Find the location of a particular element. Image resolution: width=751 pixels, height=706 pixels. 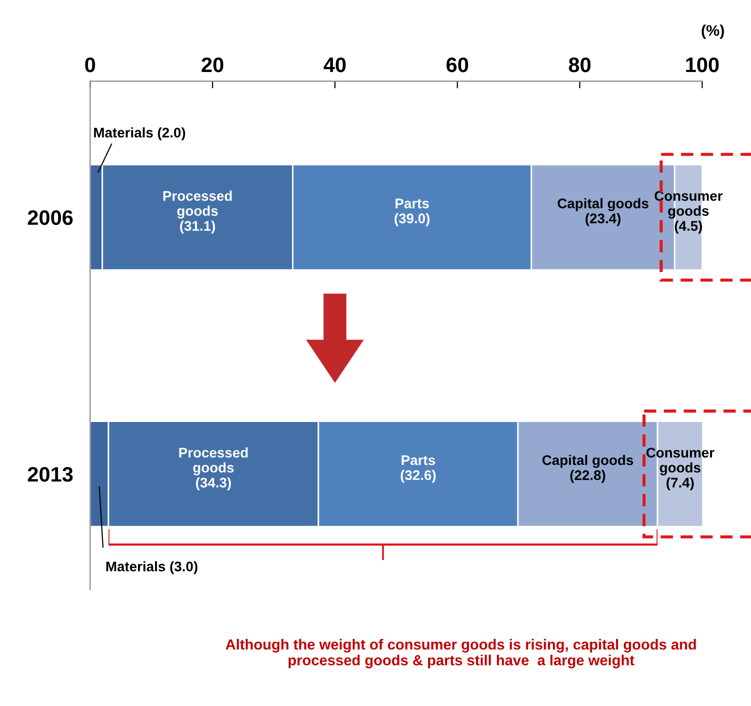

data-label: (32.6) is located at coordinates (418, 476).